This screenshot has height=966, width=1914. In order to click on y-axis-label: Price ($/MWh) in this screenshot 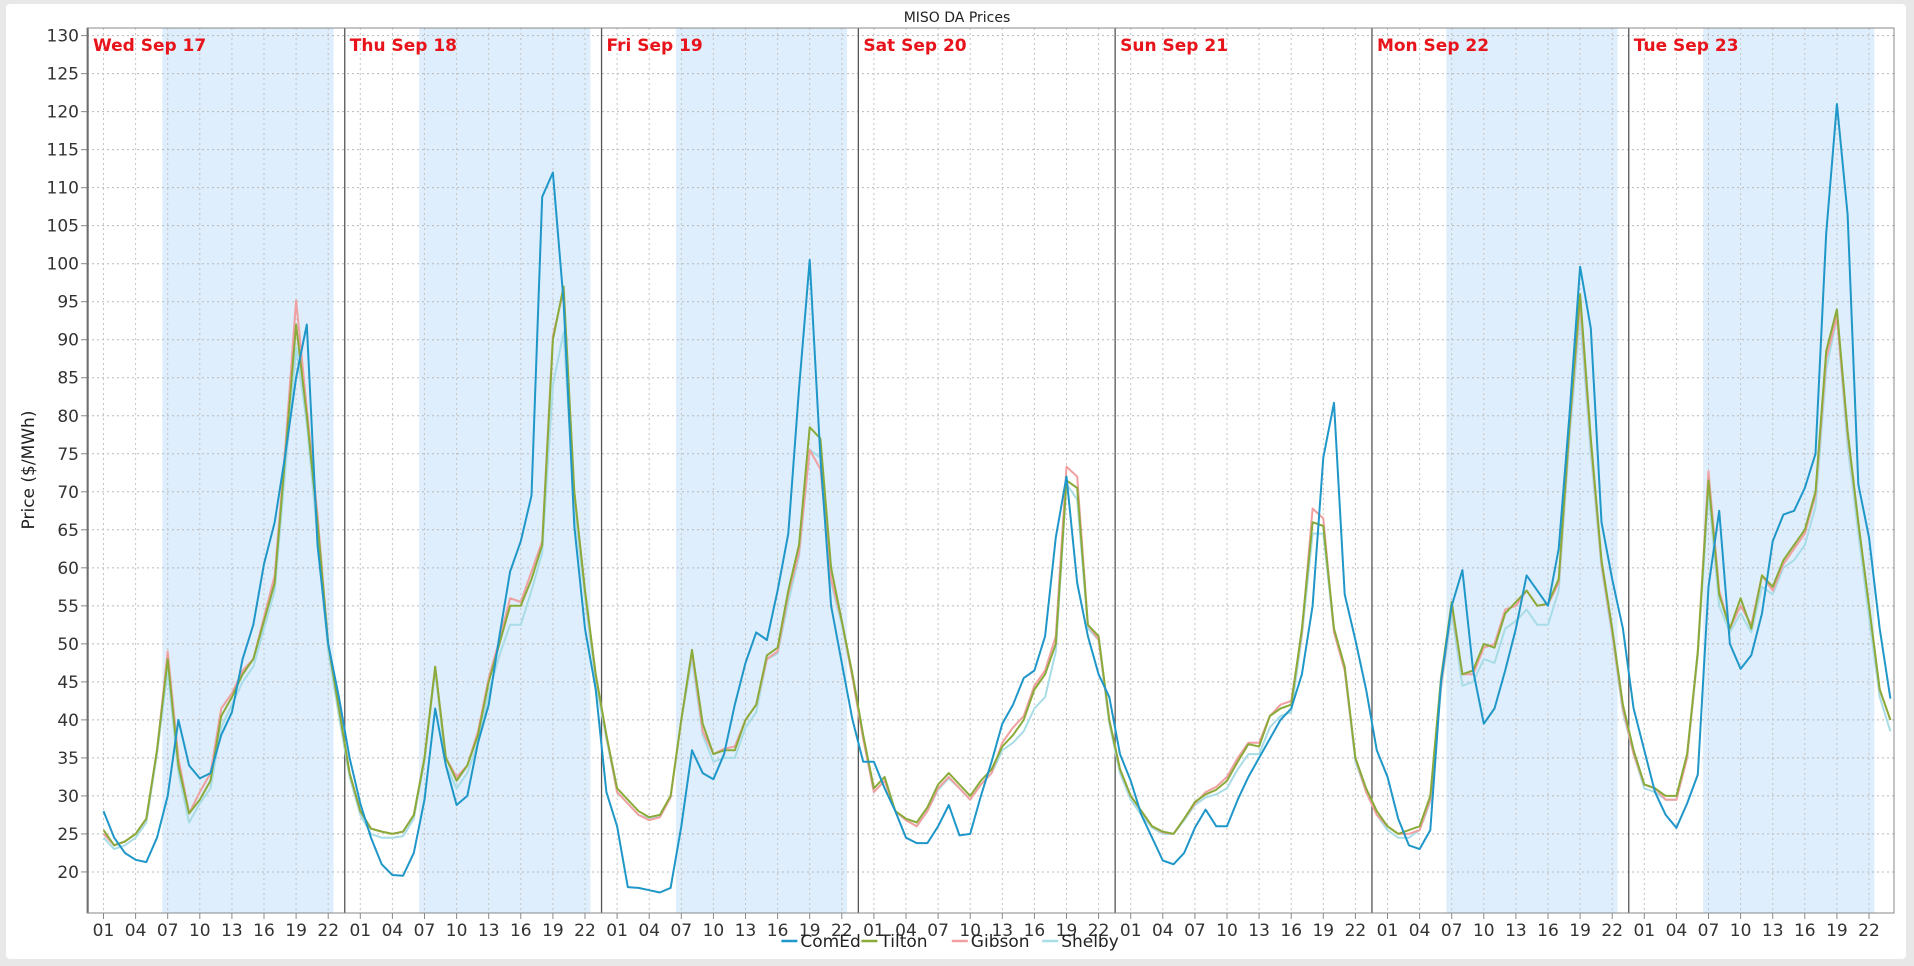, I will do `click(29, 470)`.